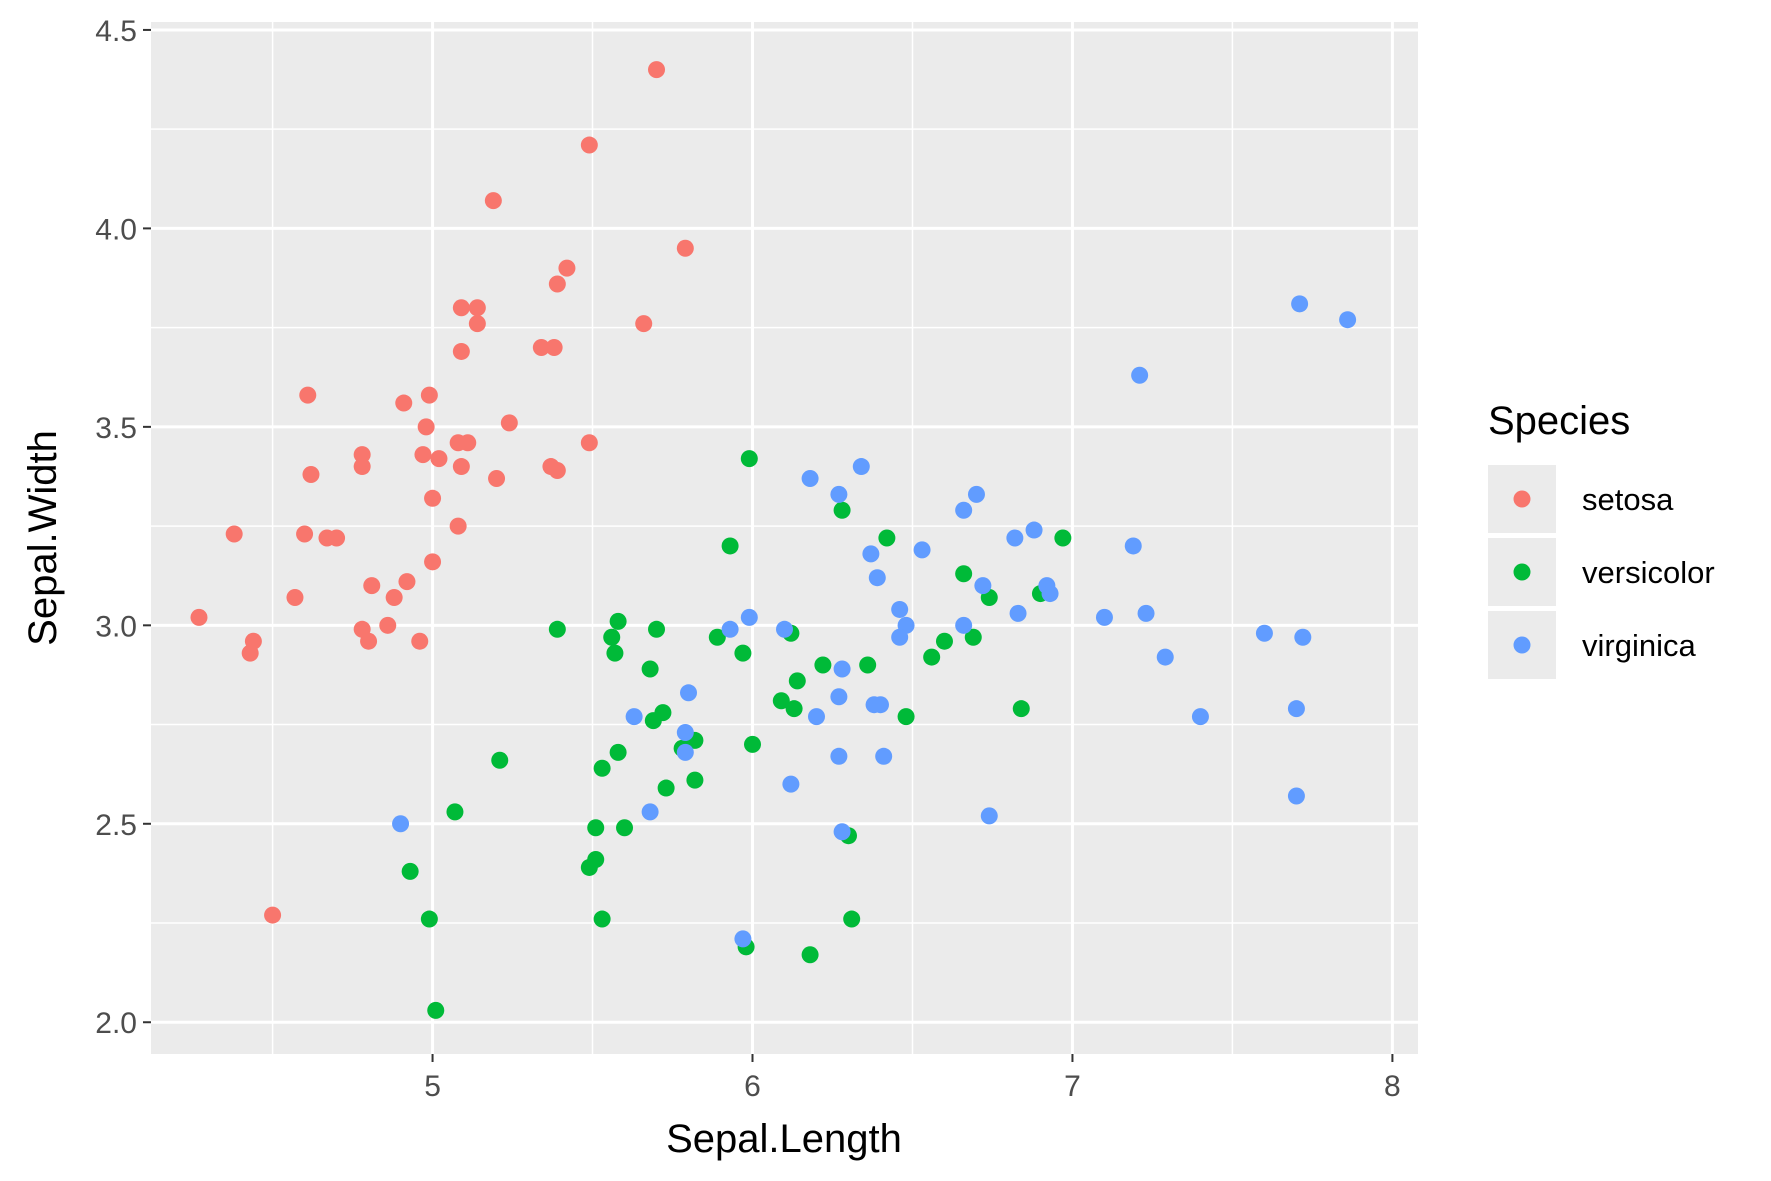 This screenshot has height=1181, width=1771. What do you see at coordinates (116, 428) in the screenshot?
I see `y-tick-label: 3.5` at bounding box center [116, 428].